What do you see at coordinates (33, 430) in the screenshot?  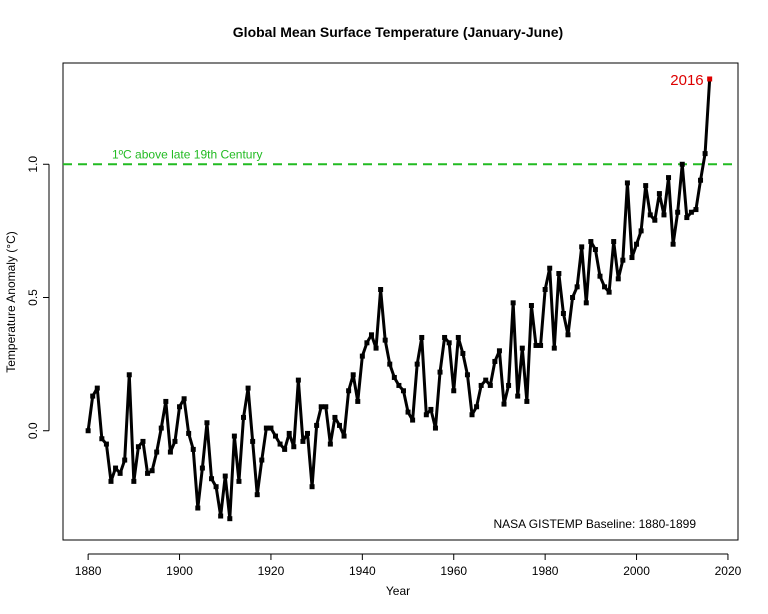 I see `y-tick-label: 0.0` at bounding box center [33, 430].